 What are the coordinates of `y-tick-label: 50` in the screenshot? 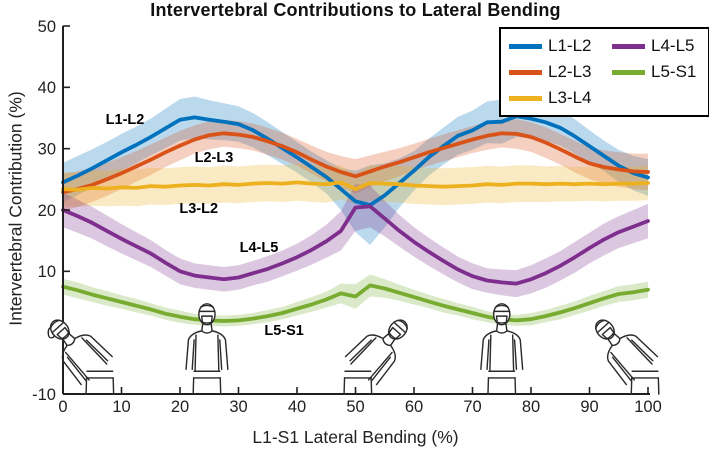 It's located at (47, 27).